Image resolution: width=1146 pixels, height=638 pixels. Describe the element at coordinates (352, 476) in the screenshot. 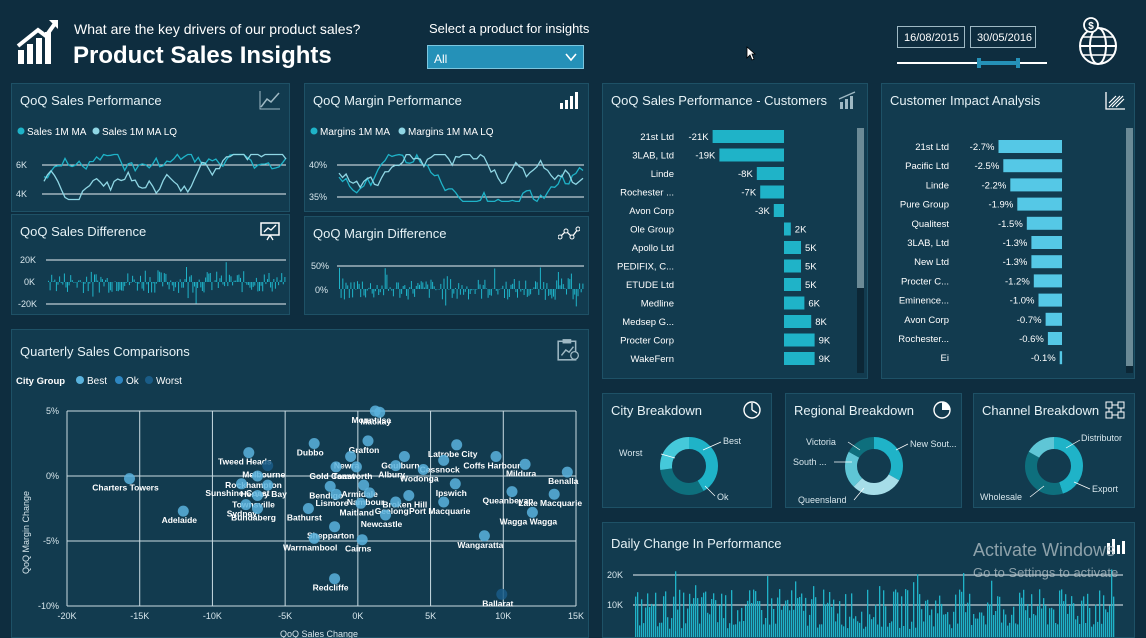

I see `scatter-point-label: Tamworth` at that location.